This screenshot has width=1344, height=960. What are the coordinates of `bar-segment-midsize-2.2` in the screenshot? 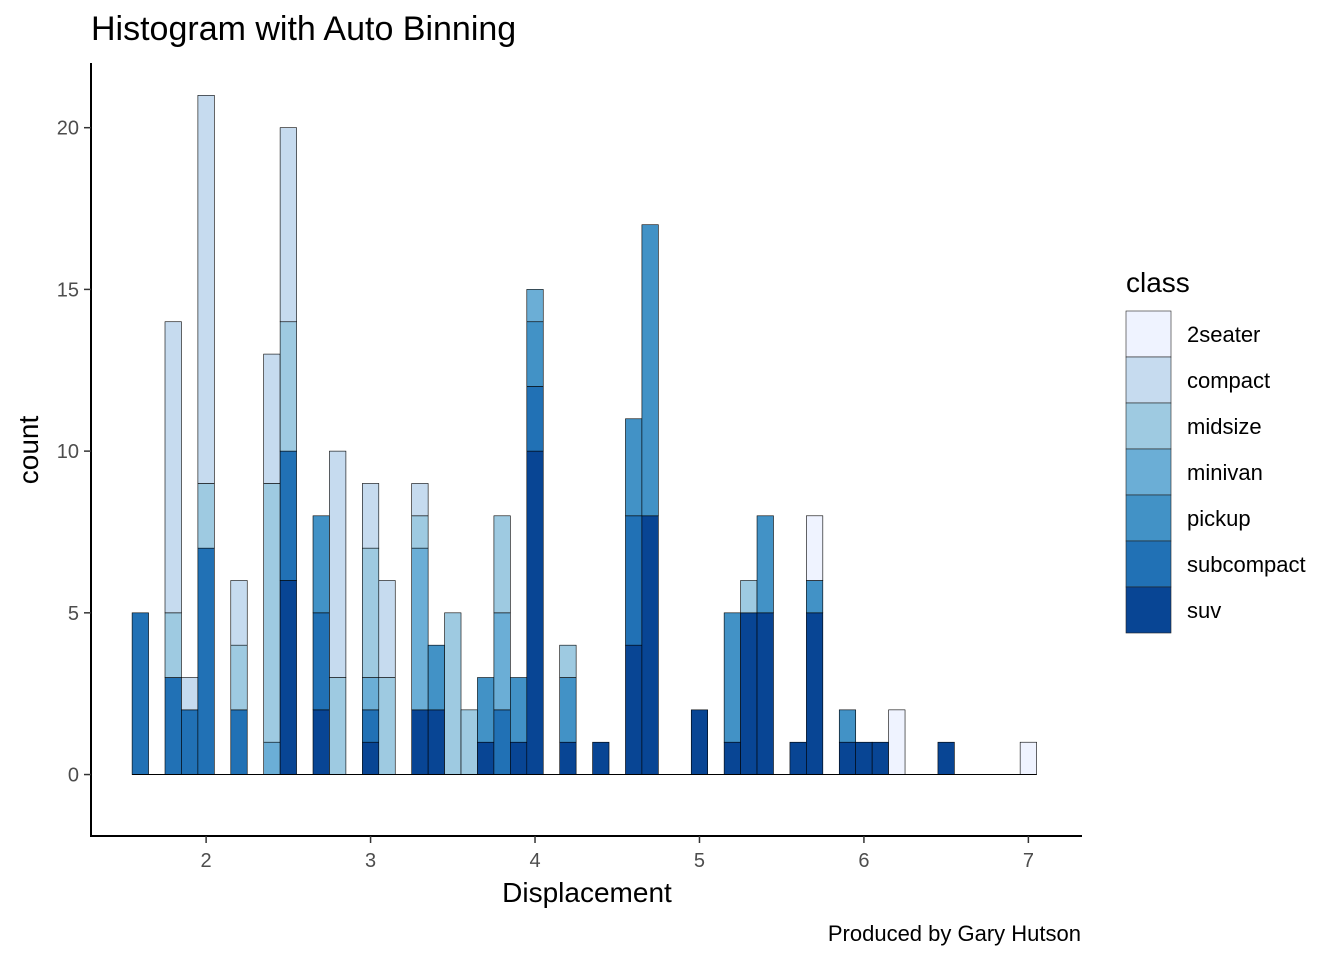 It's located at (239, 677).